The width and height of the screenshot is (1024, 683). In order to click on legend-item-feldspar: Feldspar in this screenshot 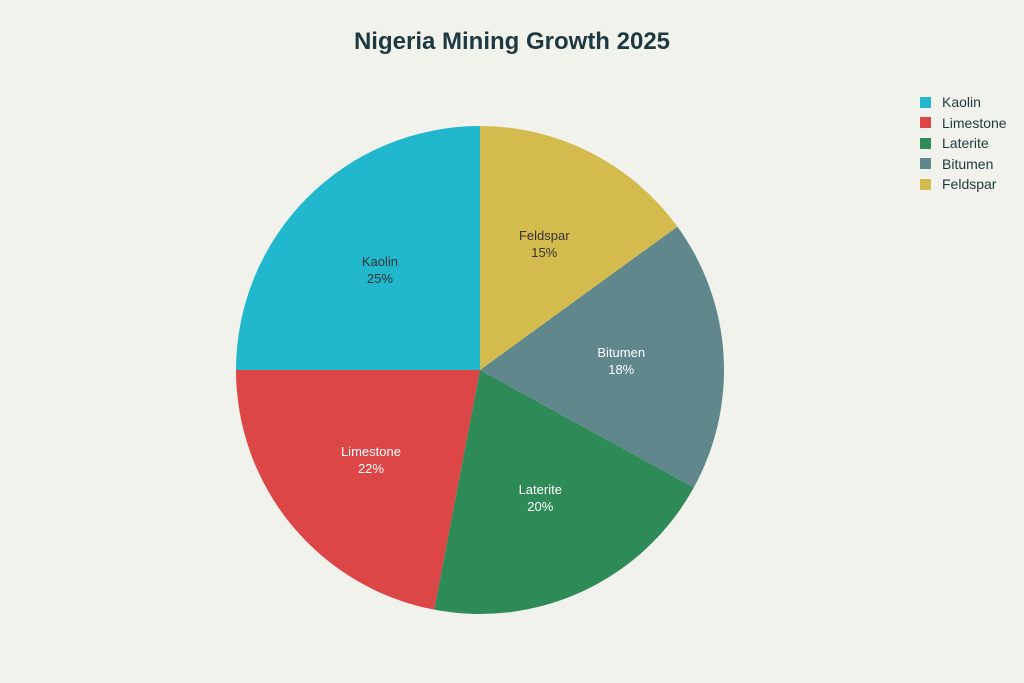, I will do `click(963, 184)`.